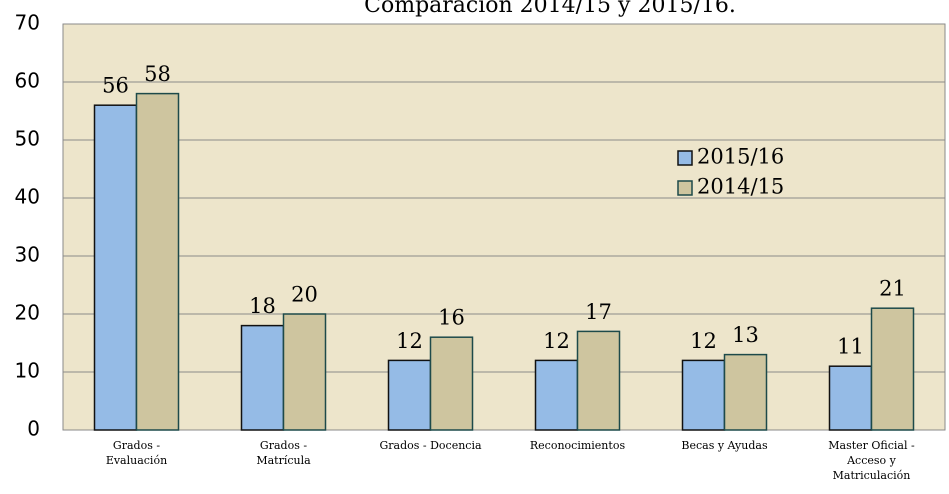  Describe the element at coordinates (740, 187) in the screenshot. I see `legend-label: 2014/15` at that location.